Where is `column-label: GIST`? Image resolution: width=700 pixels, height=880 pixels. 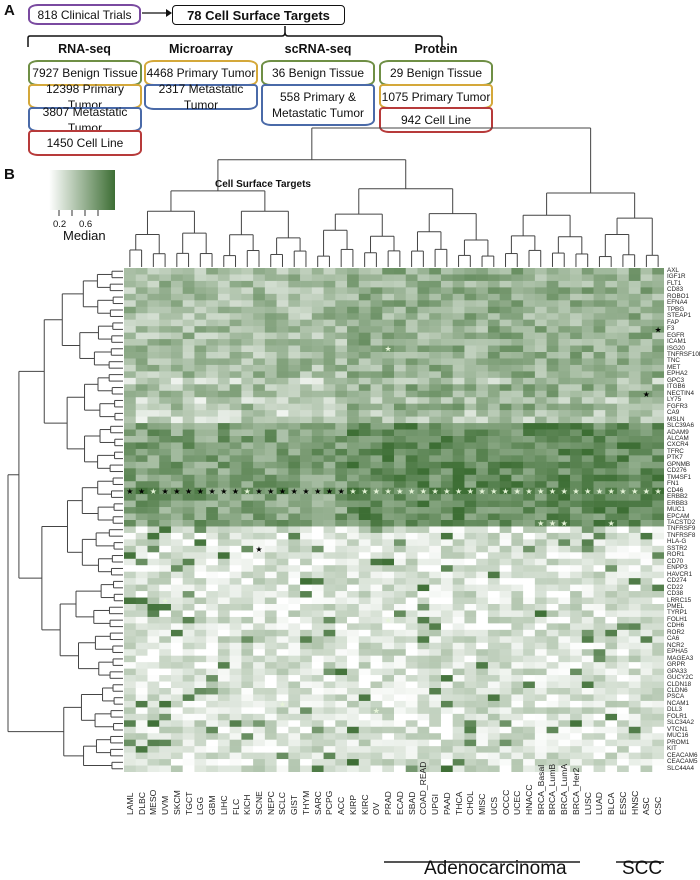 column-label: GIST is located at coordinates (294, 804).